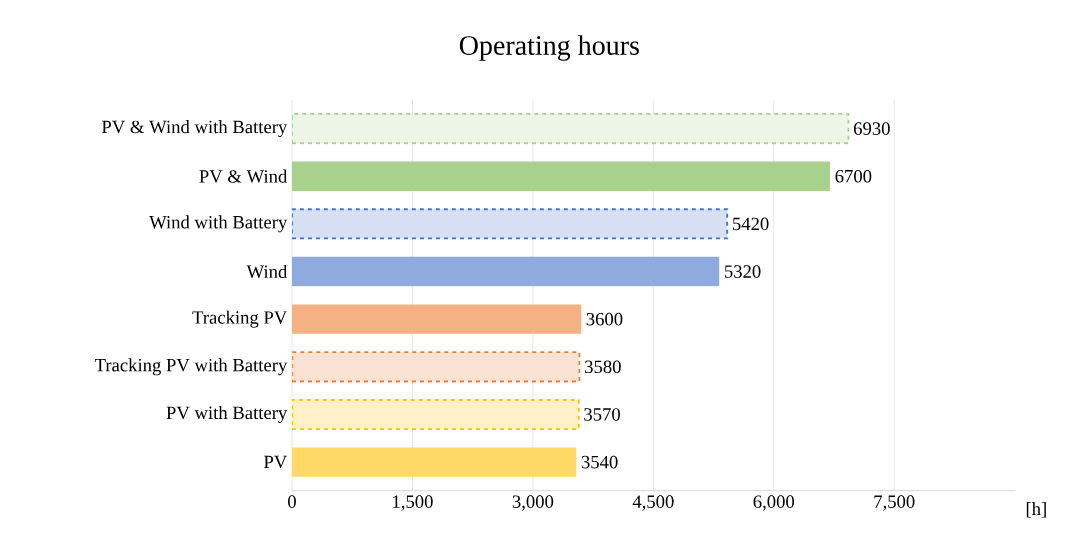 The height and width of the screenshot is (557, 1084). I want to click on data-label: 3540, so click(599, 462).